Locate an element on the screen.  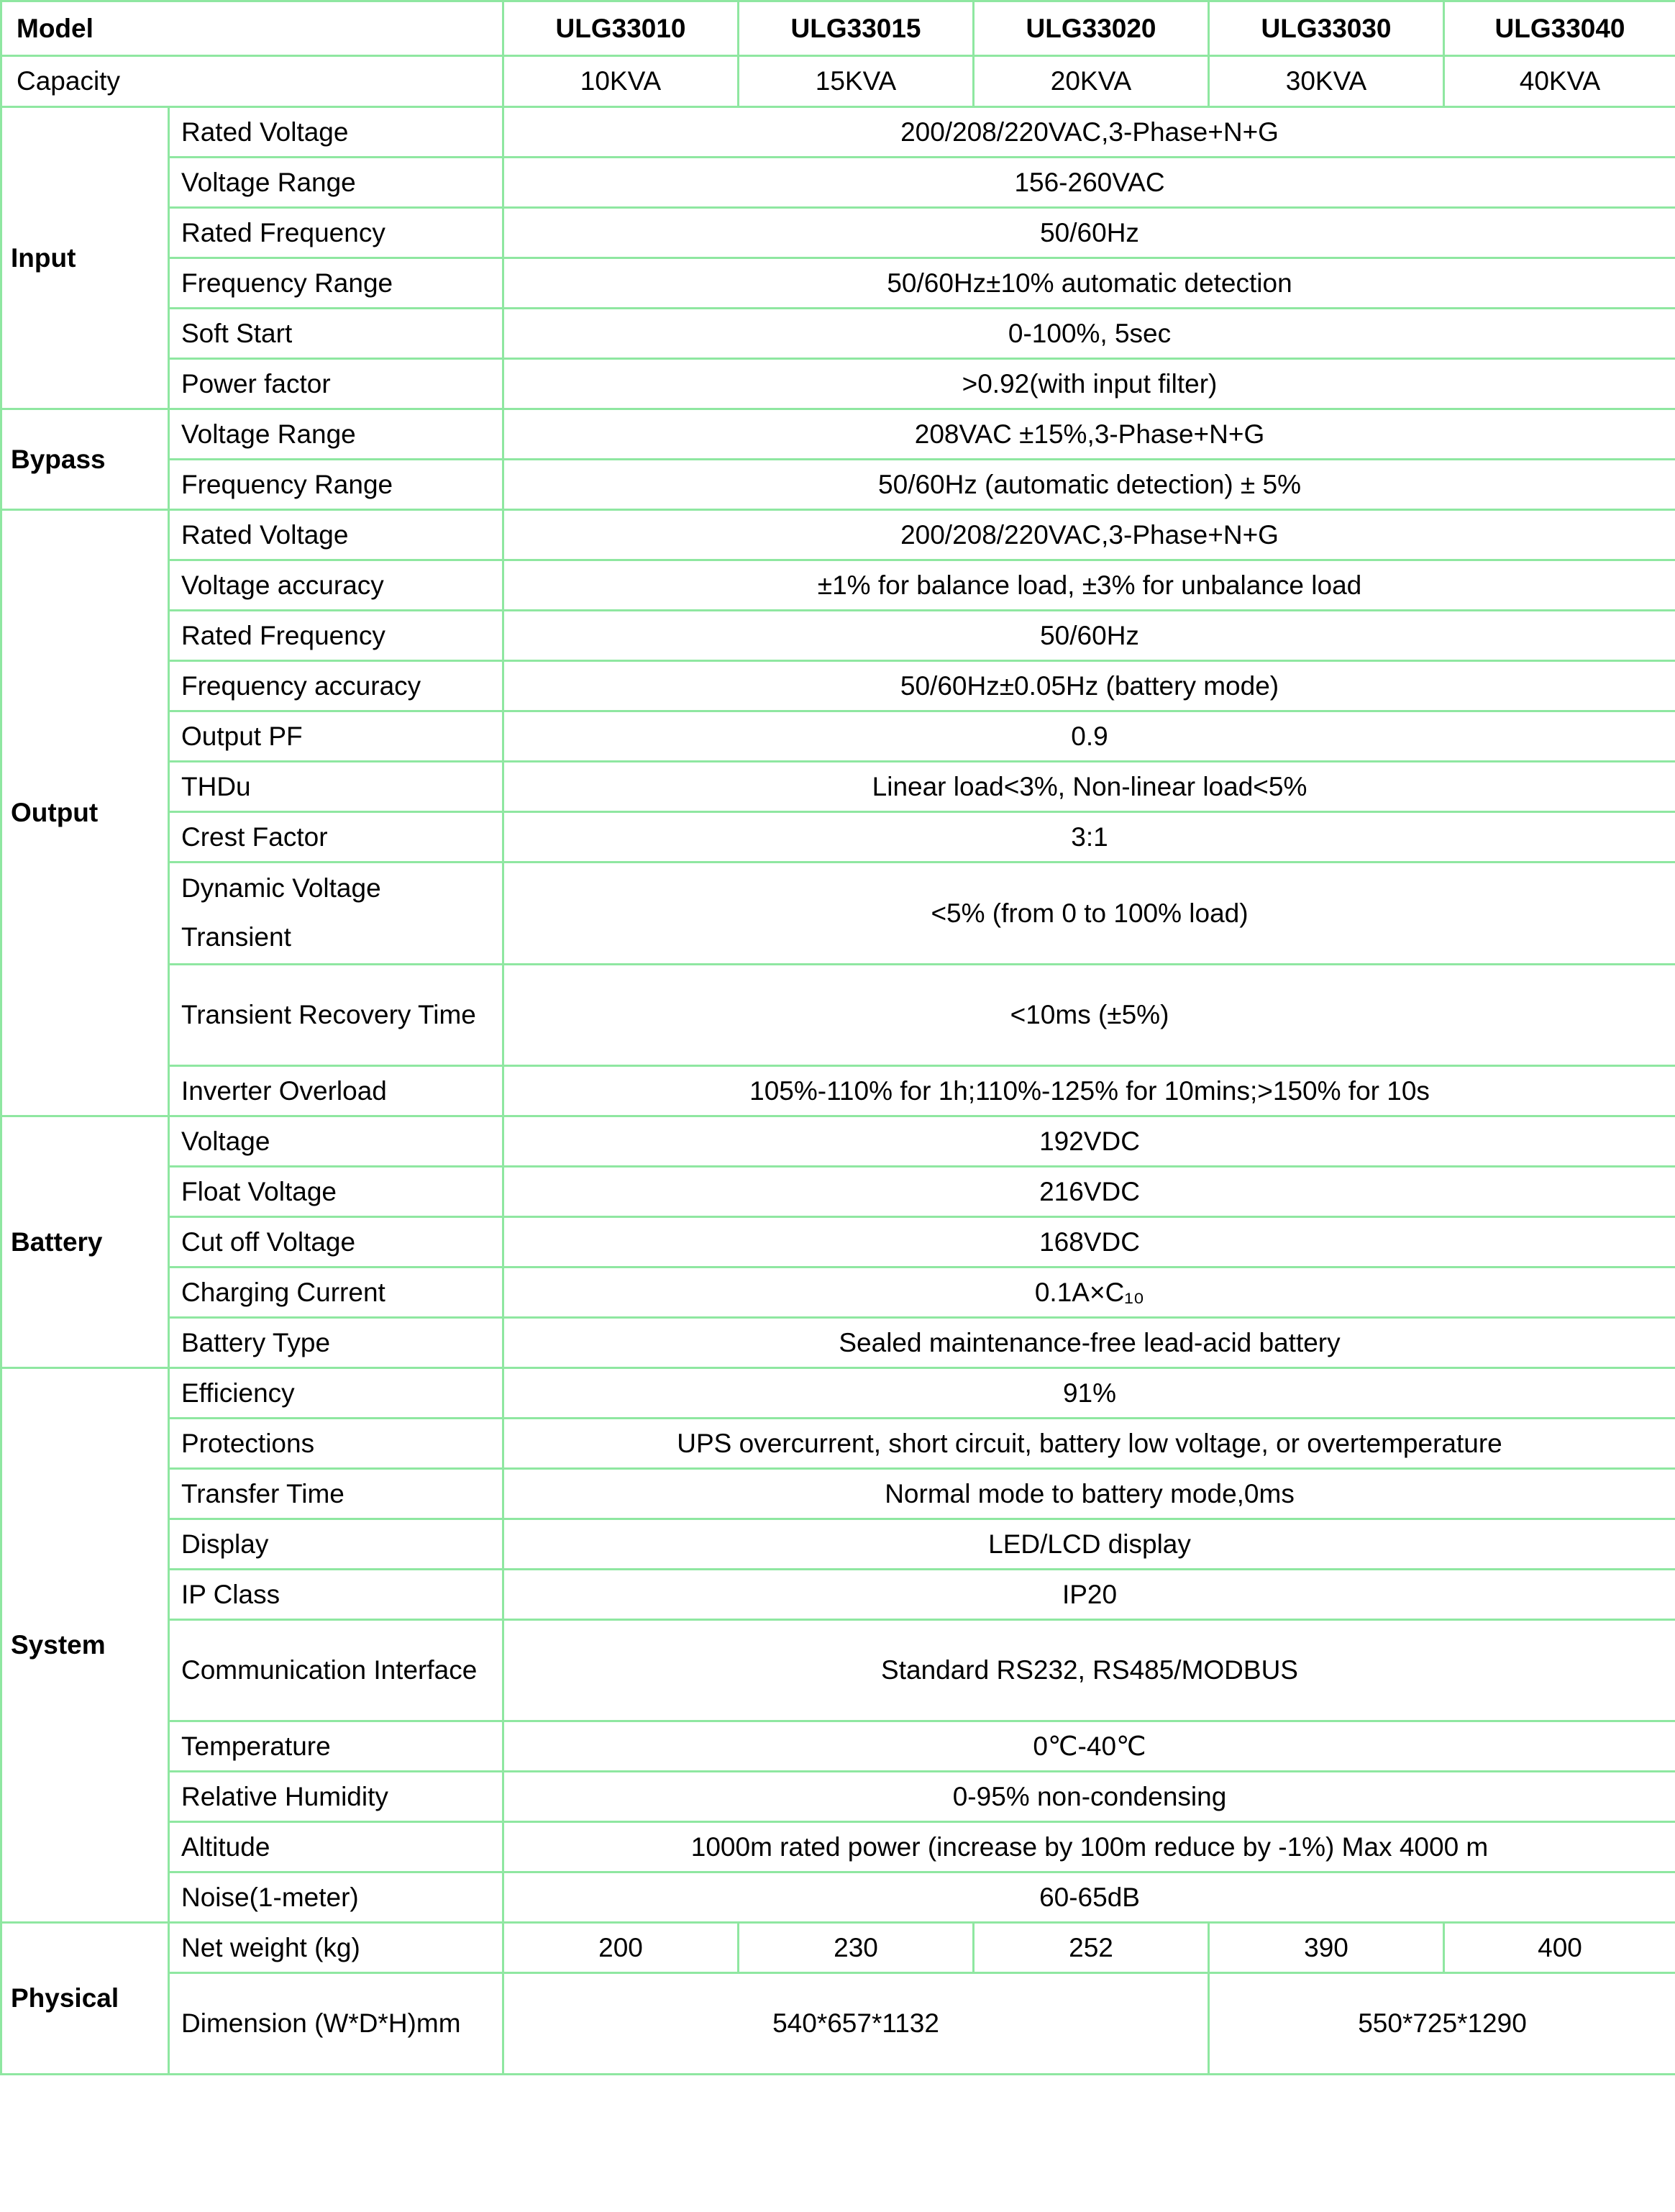
spec-value: 3:1 is located at coordinates (1088, 837).